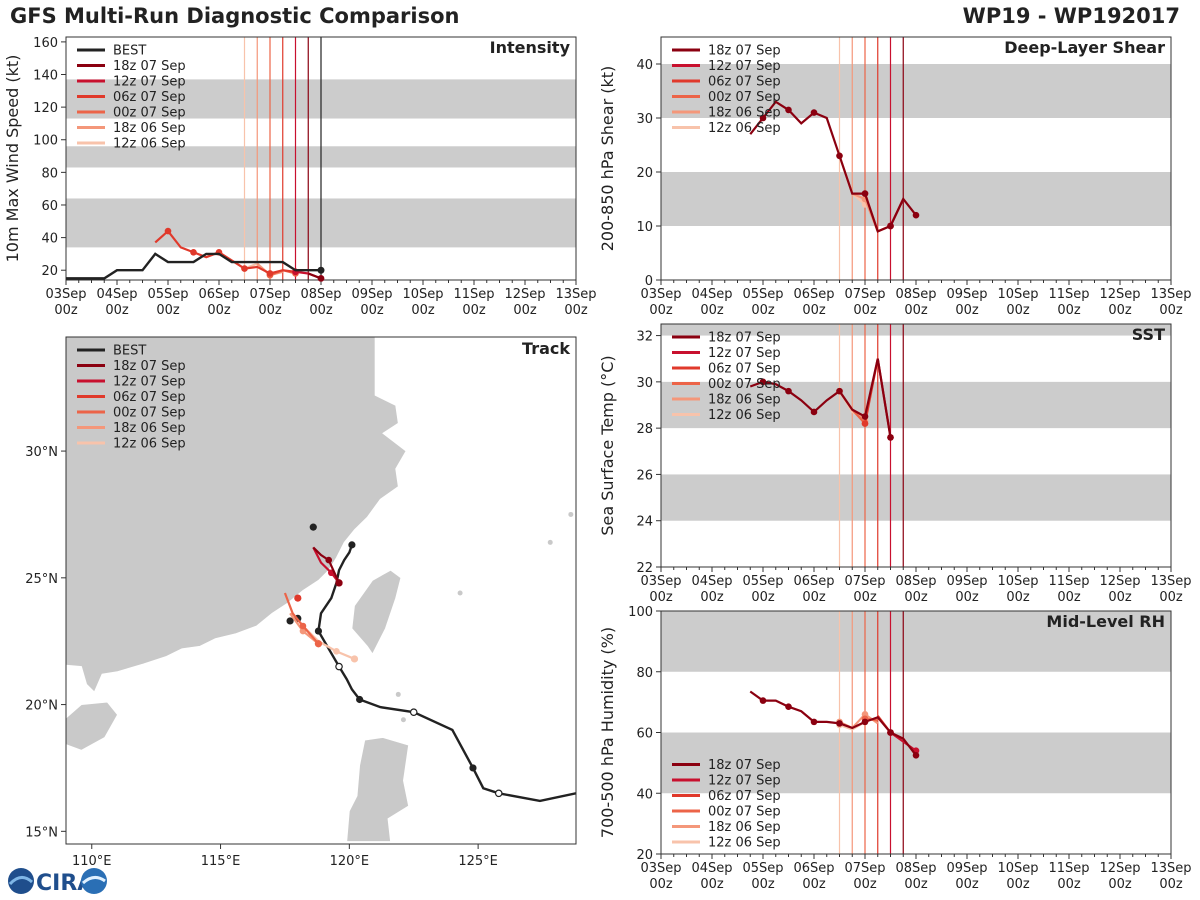 This screenshot has height=900, width=1200. Describe the element at coordinates (41, 452) in the screenshot. I see `y-tick-label: 30°N` at that location.